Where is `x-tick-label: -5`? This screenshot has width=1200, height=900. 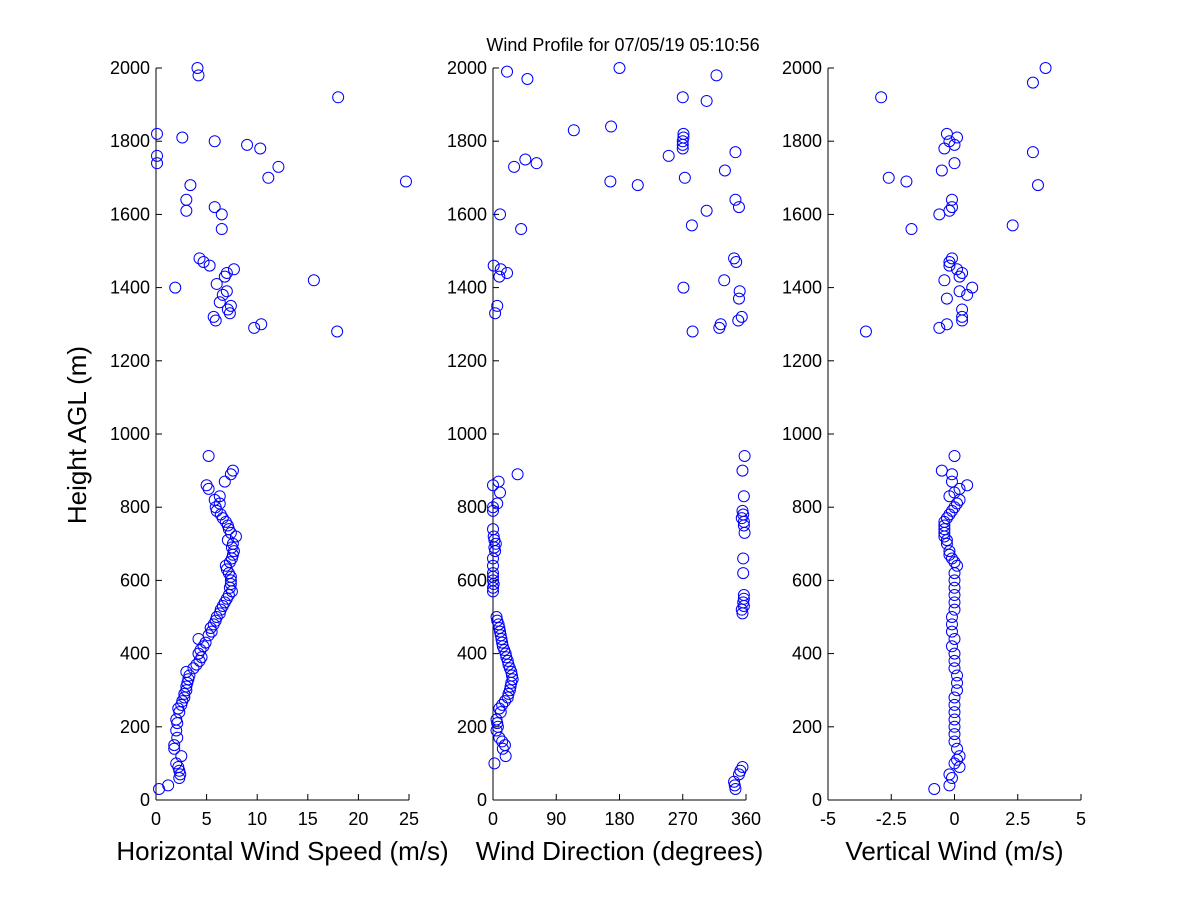
x-tick-label: -5 is located at coordinates (828, 819).